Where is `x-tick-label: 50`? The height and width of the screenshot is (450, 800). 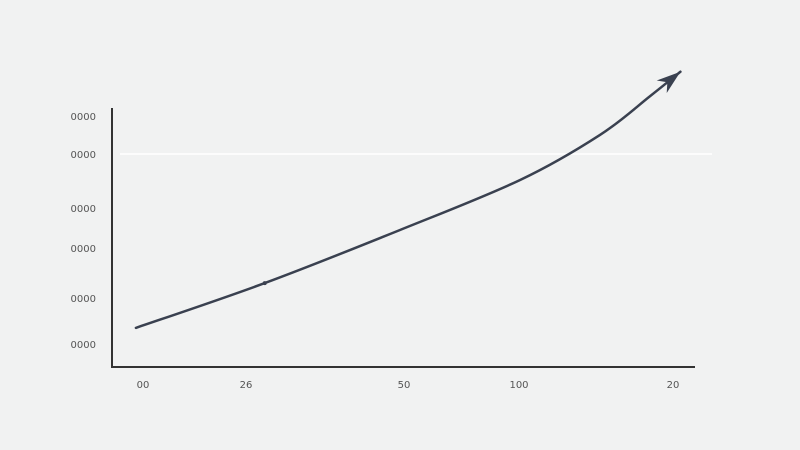 x-tick-label: 50 is located at coordinates (404, 385).